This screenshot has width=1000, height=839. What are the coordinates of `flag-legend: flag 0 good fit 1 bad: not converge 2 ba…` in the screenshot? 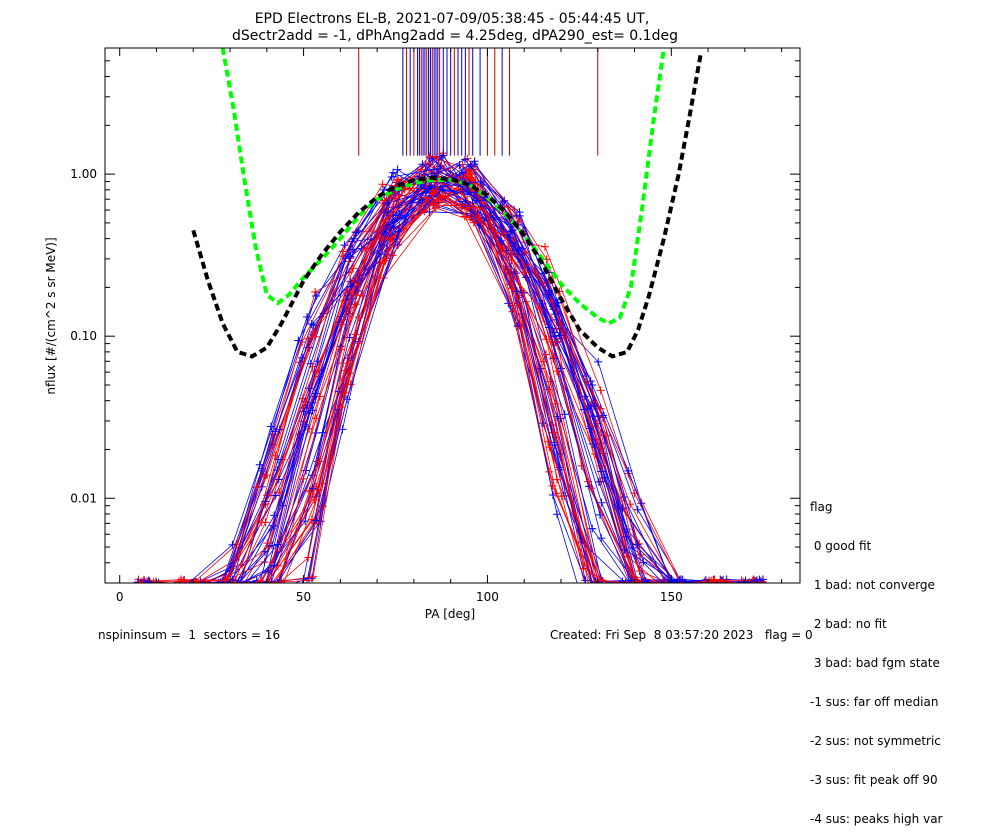 It's located at (876, 657).